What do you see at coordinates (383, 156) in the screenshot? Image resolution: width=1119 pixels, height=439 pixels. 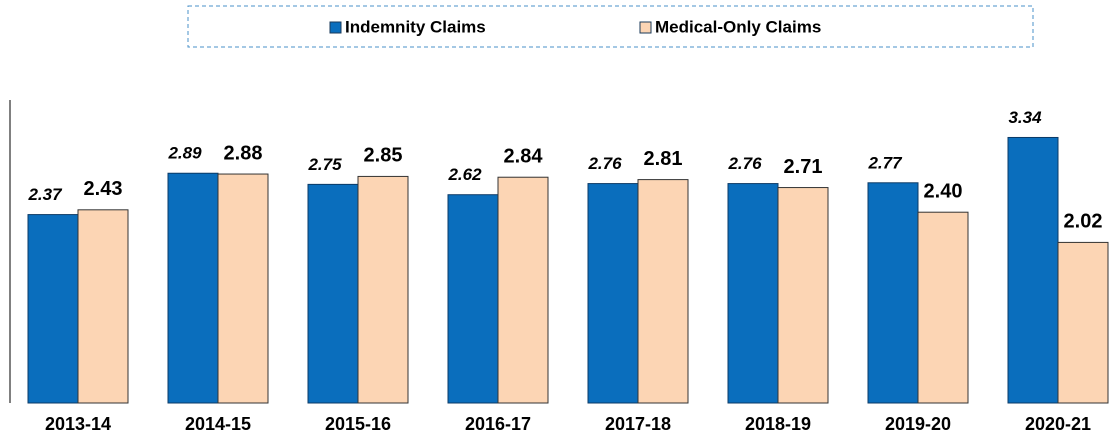 I see `data-label: 2.85` at bounding box center [383, 156].